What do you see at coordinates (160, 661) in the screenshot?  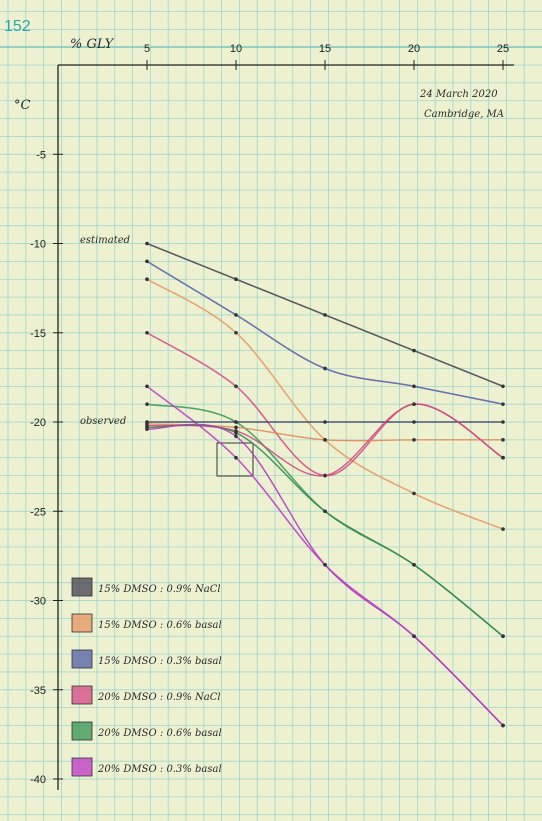 I see `legend-label: 15% DMSO : 0.3% basal` at bounding box center [160, 661].